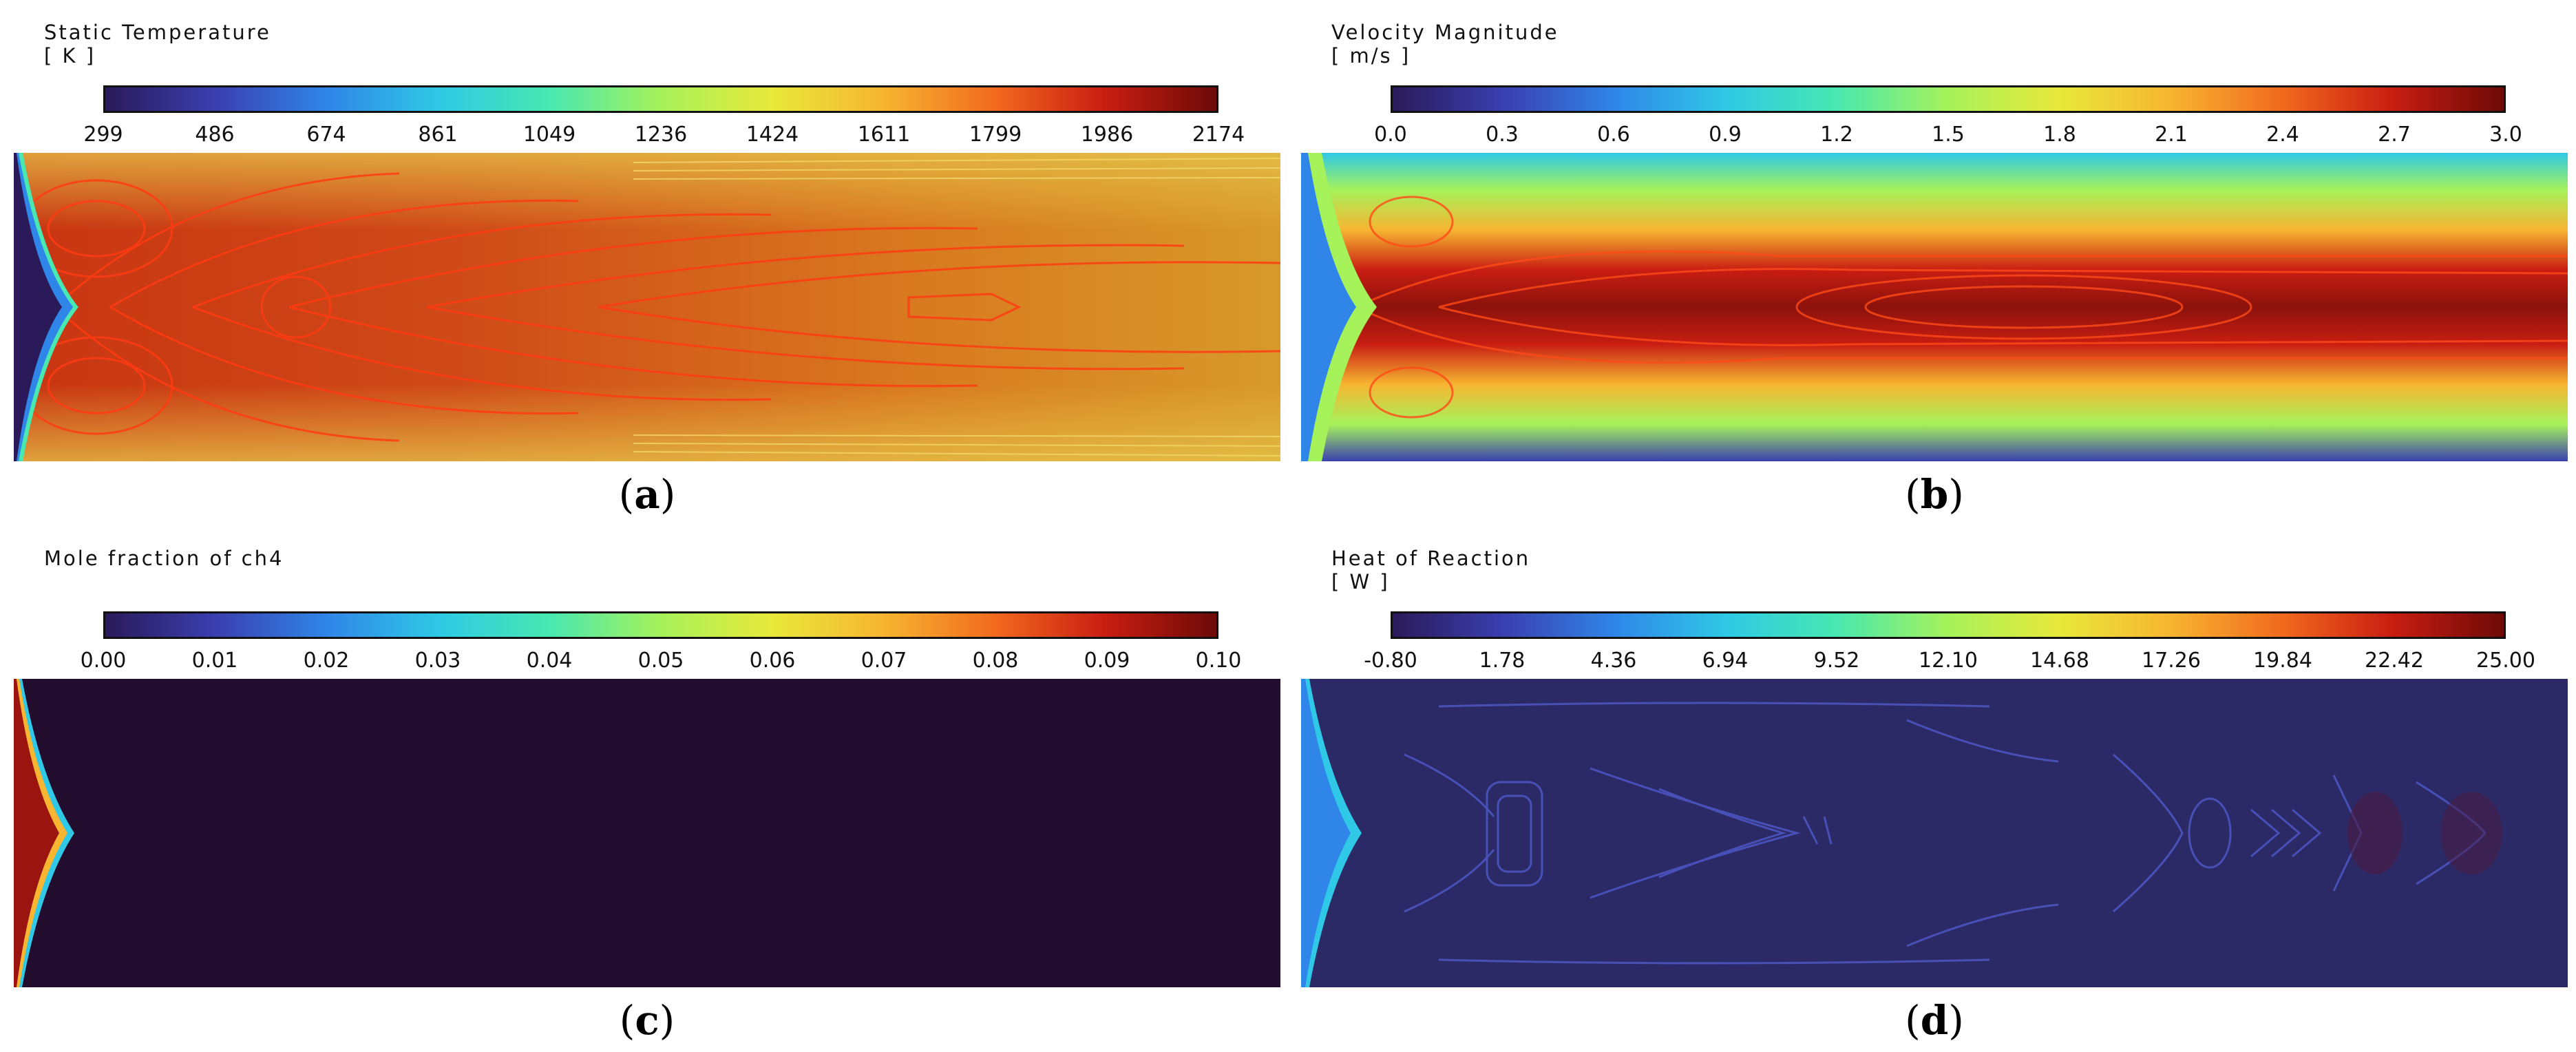 This screenshot has width=2576, height=1052. I want to click on panel-unit: [ m/s ], so click(1371, 55).